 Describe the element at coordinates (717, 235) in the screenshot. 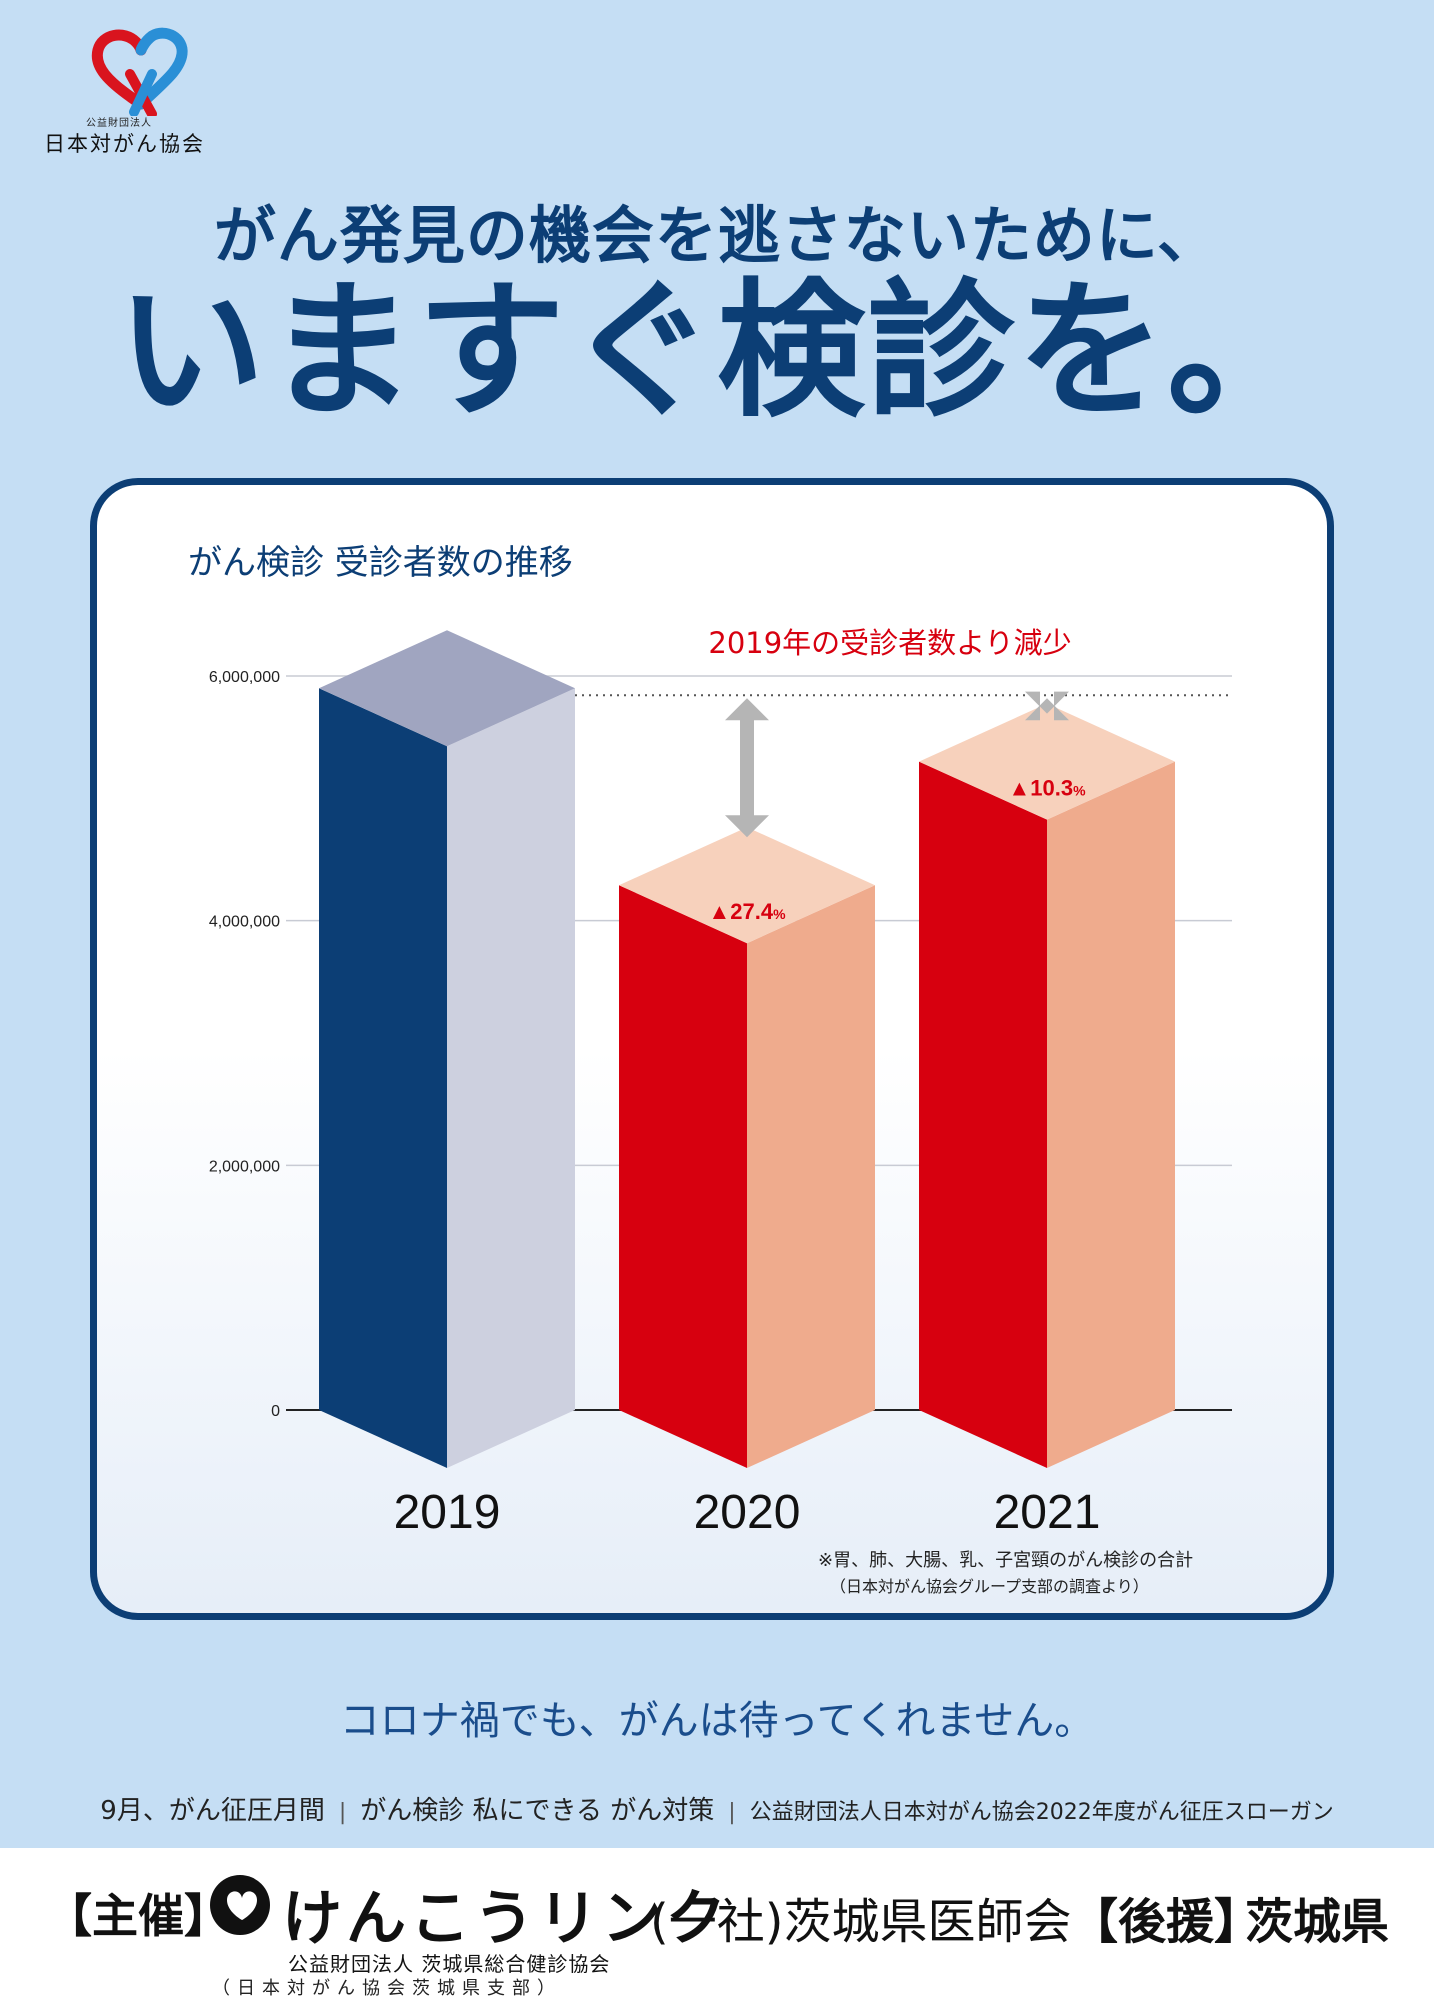

I see `headline-line1: がん発見の機会を逃さないために、` at that location.